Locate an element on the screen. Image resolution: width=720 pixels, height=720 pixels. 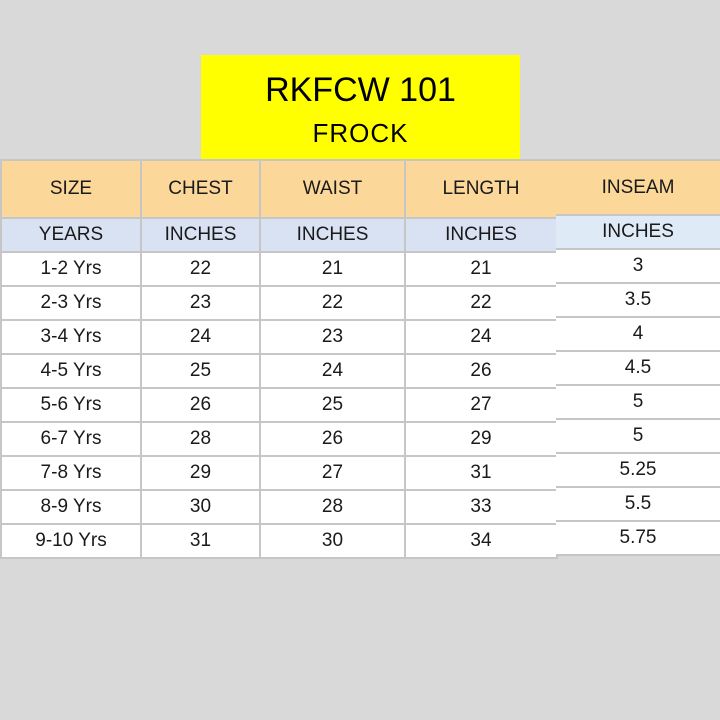
waist-cell: 26 is located at coordinates (332, 439).